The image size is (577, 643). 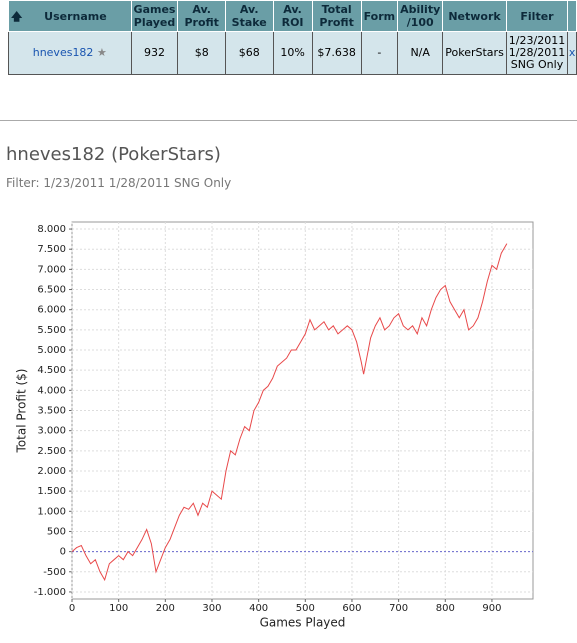 I want to click on header: Network, so click(x=474, y=16).